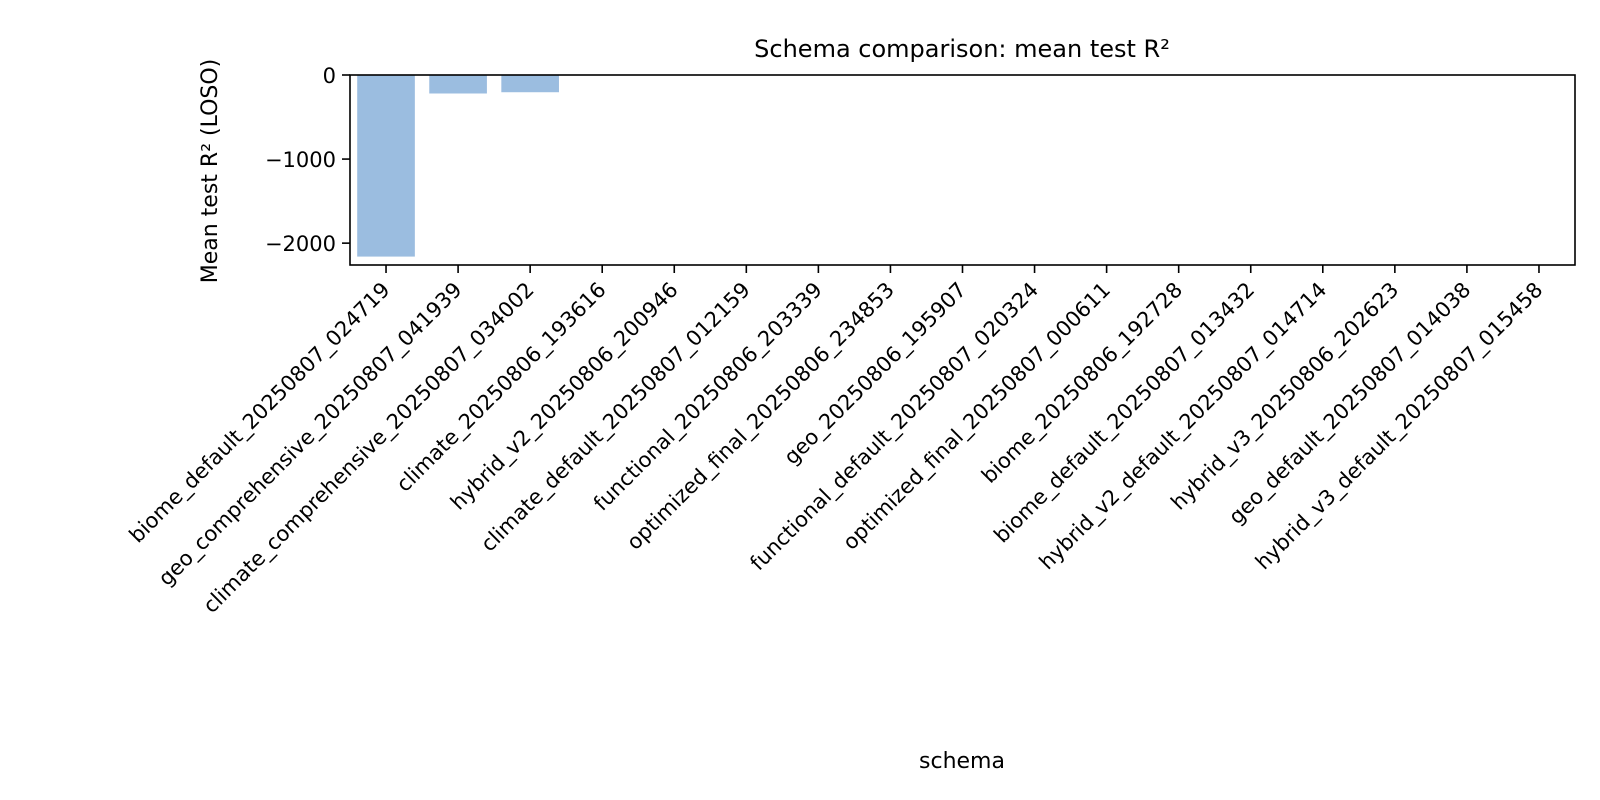 This screenshot has width=1600, height=800. Describe the element at coordinates (300, 160) in the screenshot. I see `y-tick-label: −1000` at that location.